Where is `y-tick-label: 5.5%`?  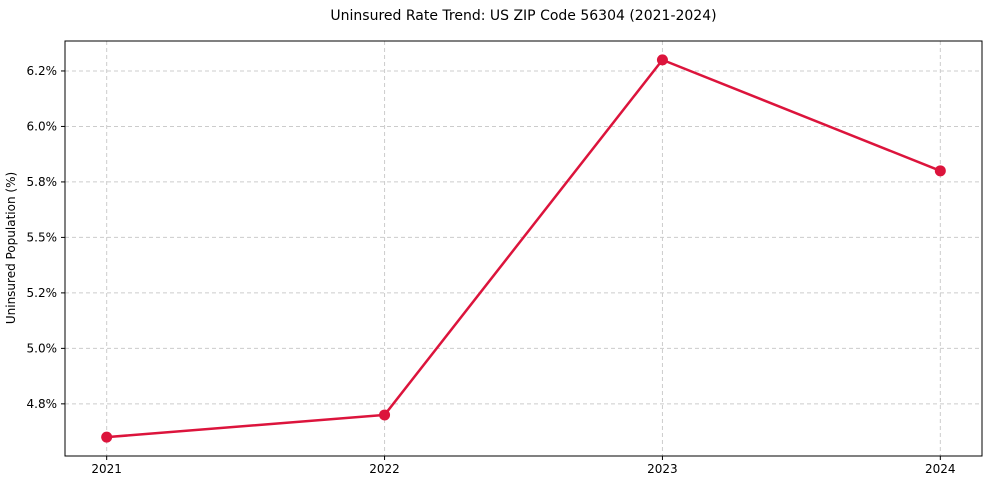
y-tick-label: 5.5% is located at coordinates (42, 237).